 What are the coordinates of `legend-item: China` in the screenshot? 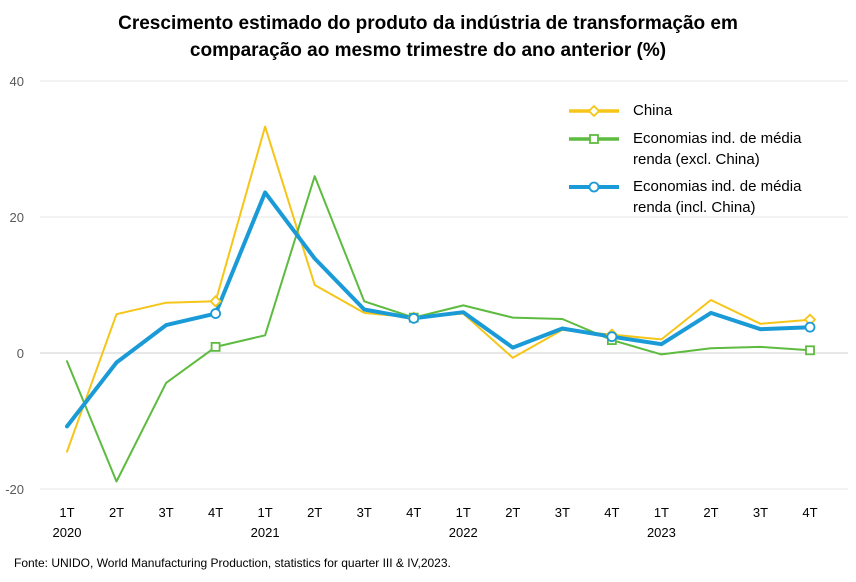 It's located at (684, 111).